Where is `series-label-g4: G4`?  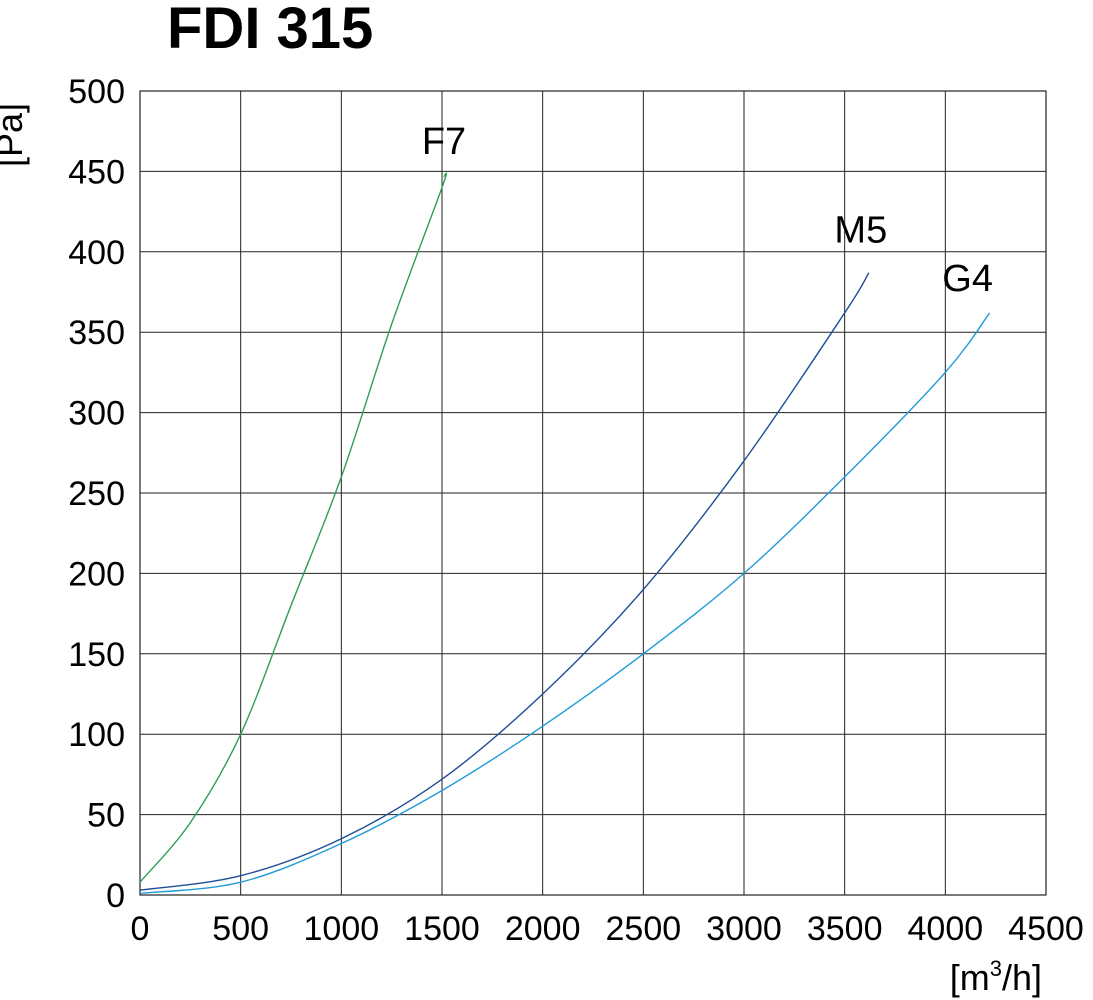 series-label-g4: G4 is located at coordinates (967, 279).